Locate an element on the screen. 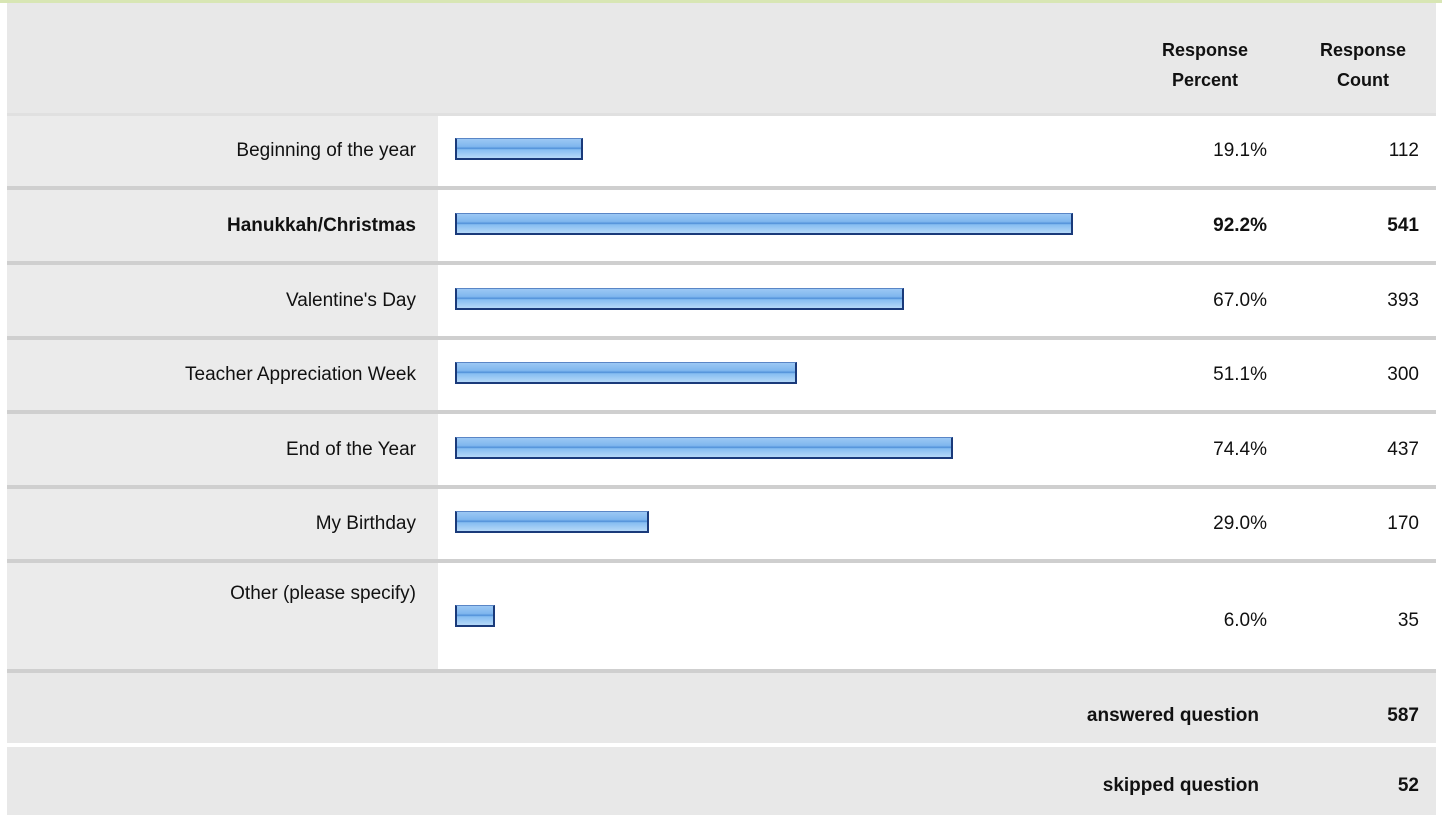  response-percent-value: 6.0% is located at coordinates (1245, 620).